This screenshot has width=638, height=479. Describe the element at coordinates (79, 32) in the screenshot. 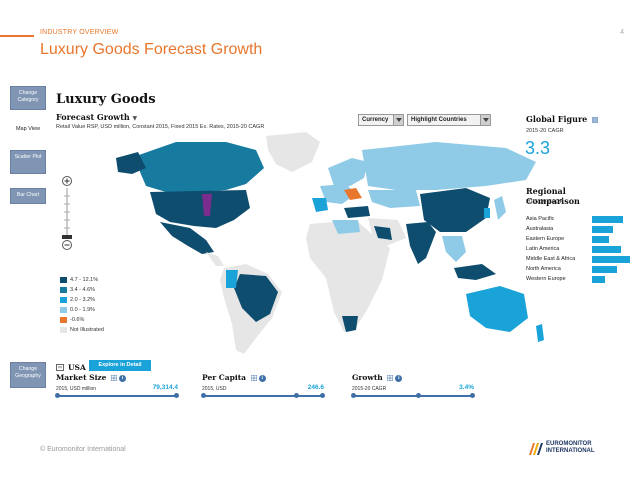

I see `section-label: INDUSTRY OVERVIEW` at that location.